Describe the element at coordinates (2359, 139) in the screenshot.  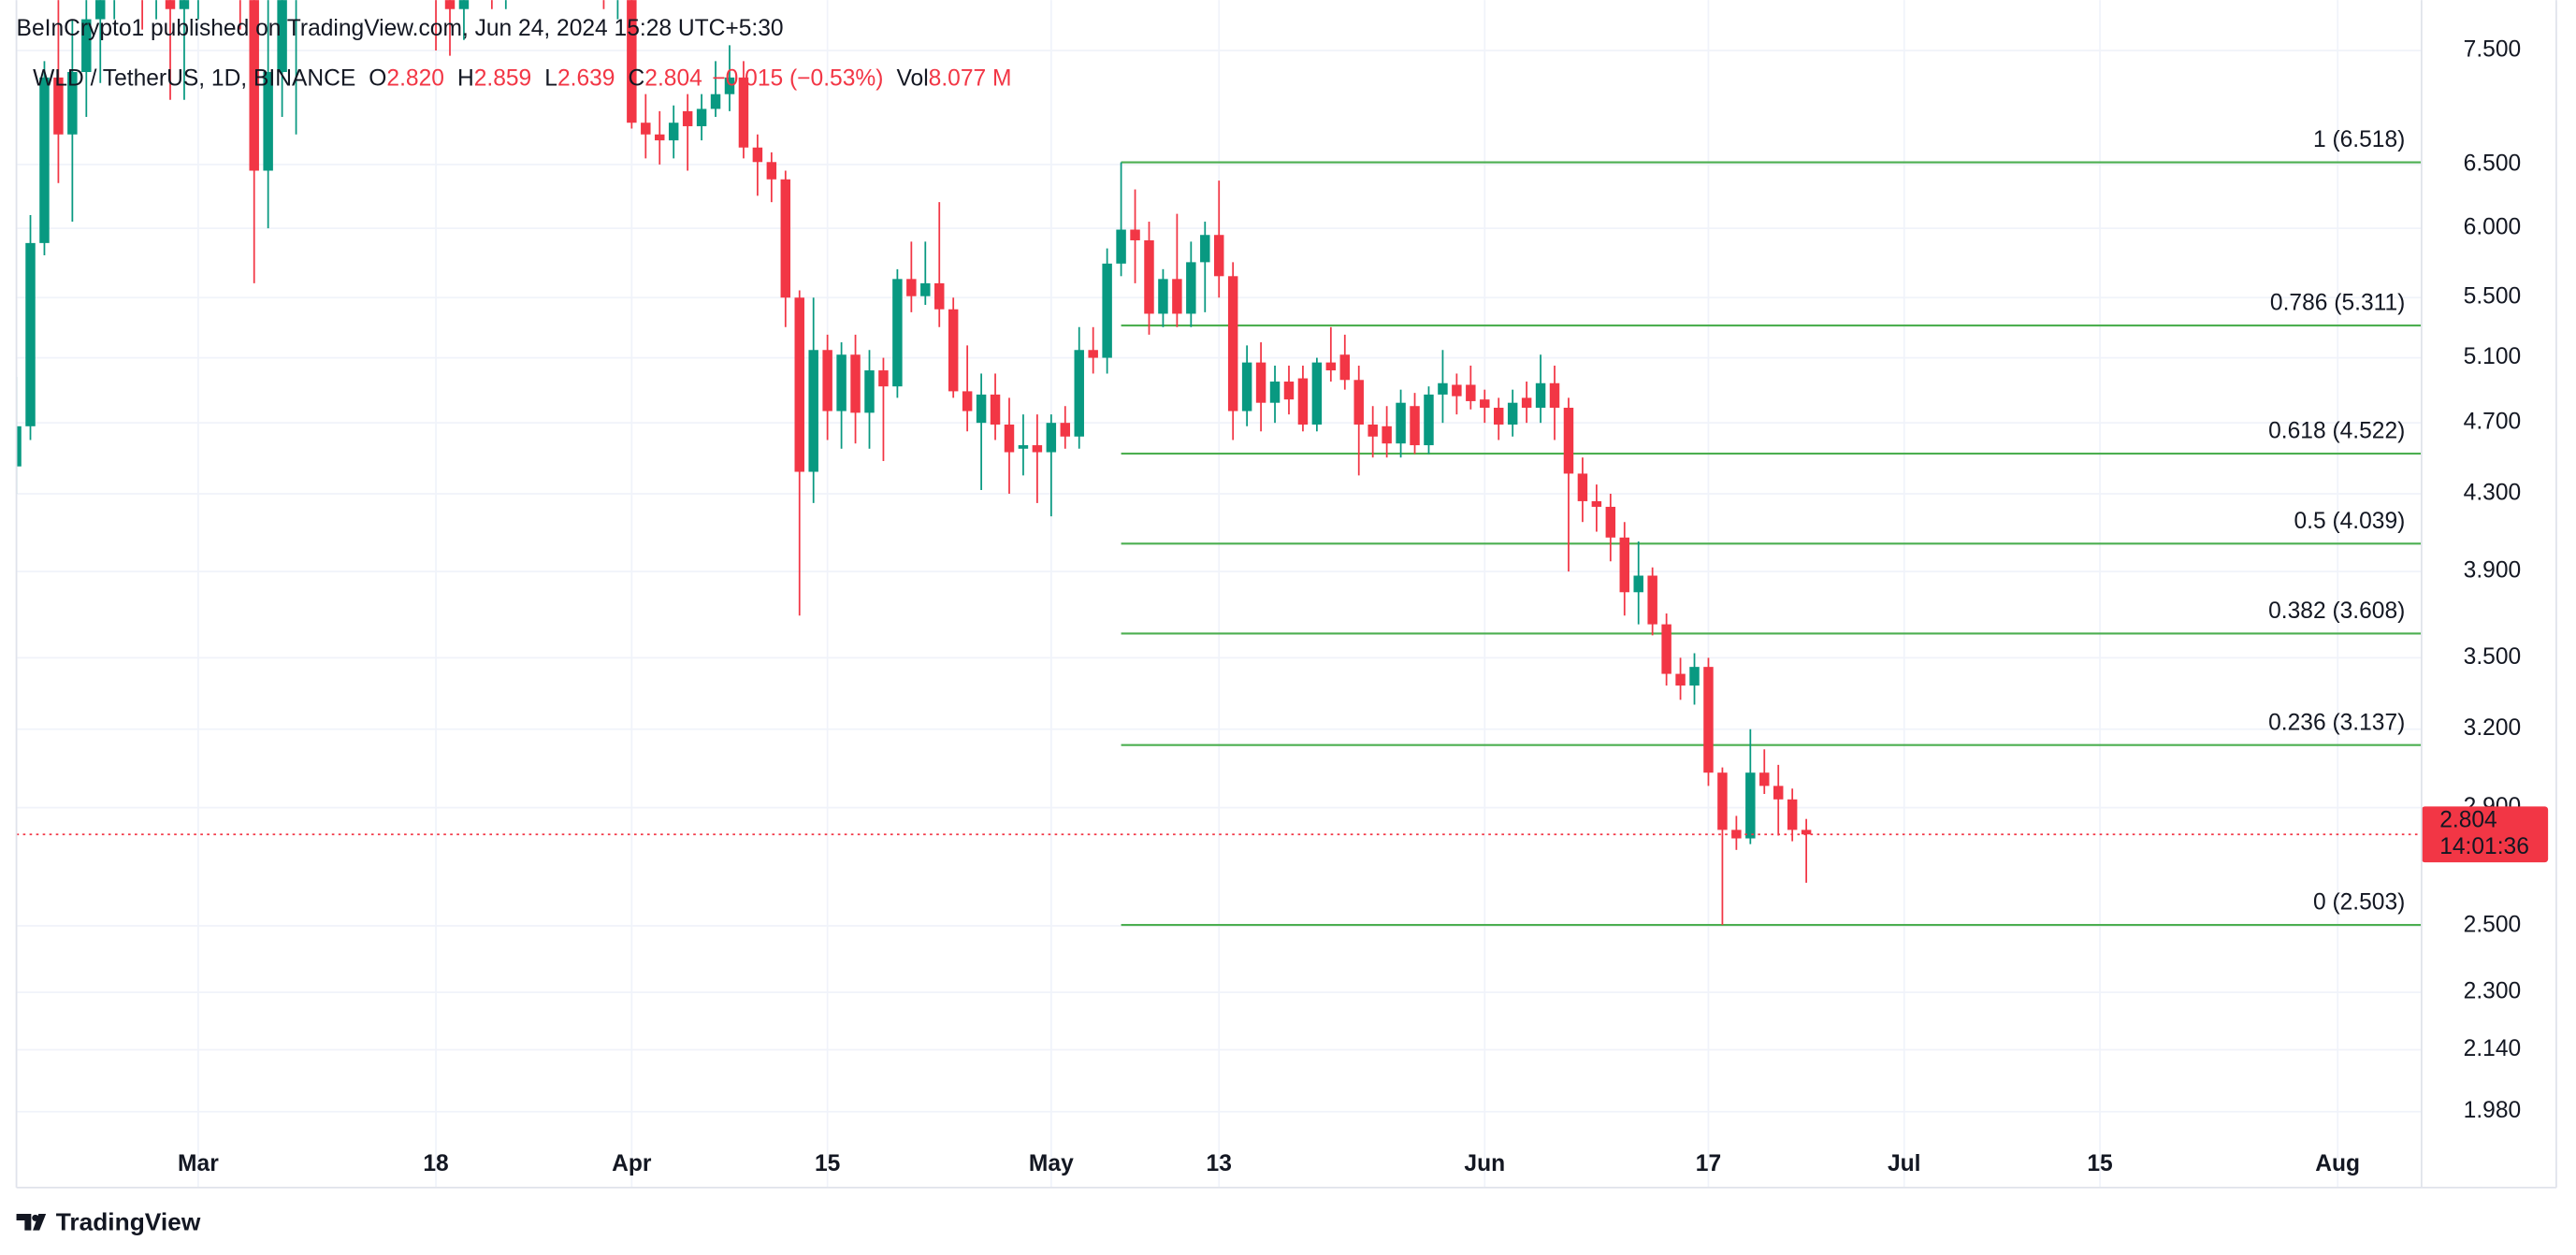
I see `fib-level-label: 1 (6.518)` at that location.